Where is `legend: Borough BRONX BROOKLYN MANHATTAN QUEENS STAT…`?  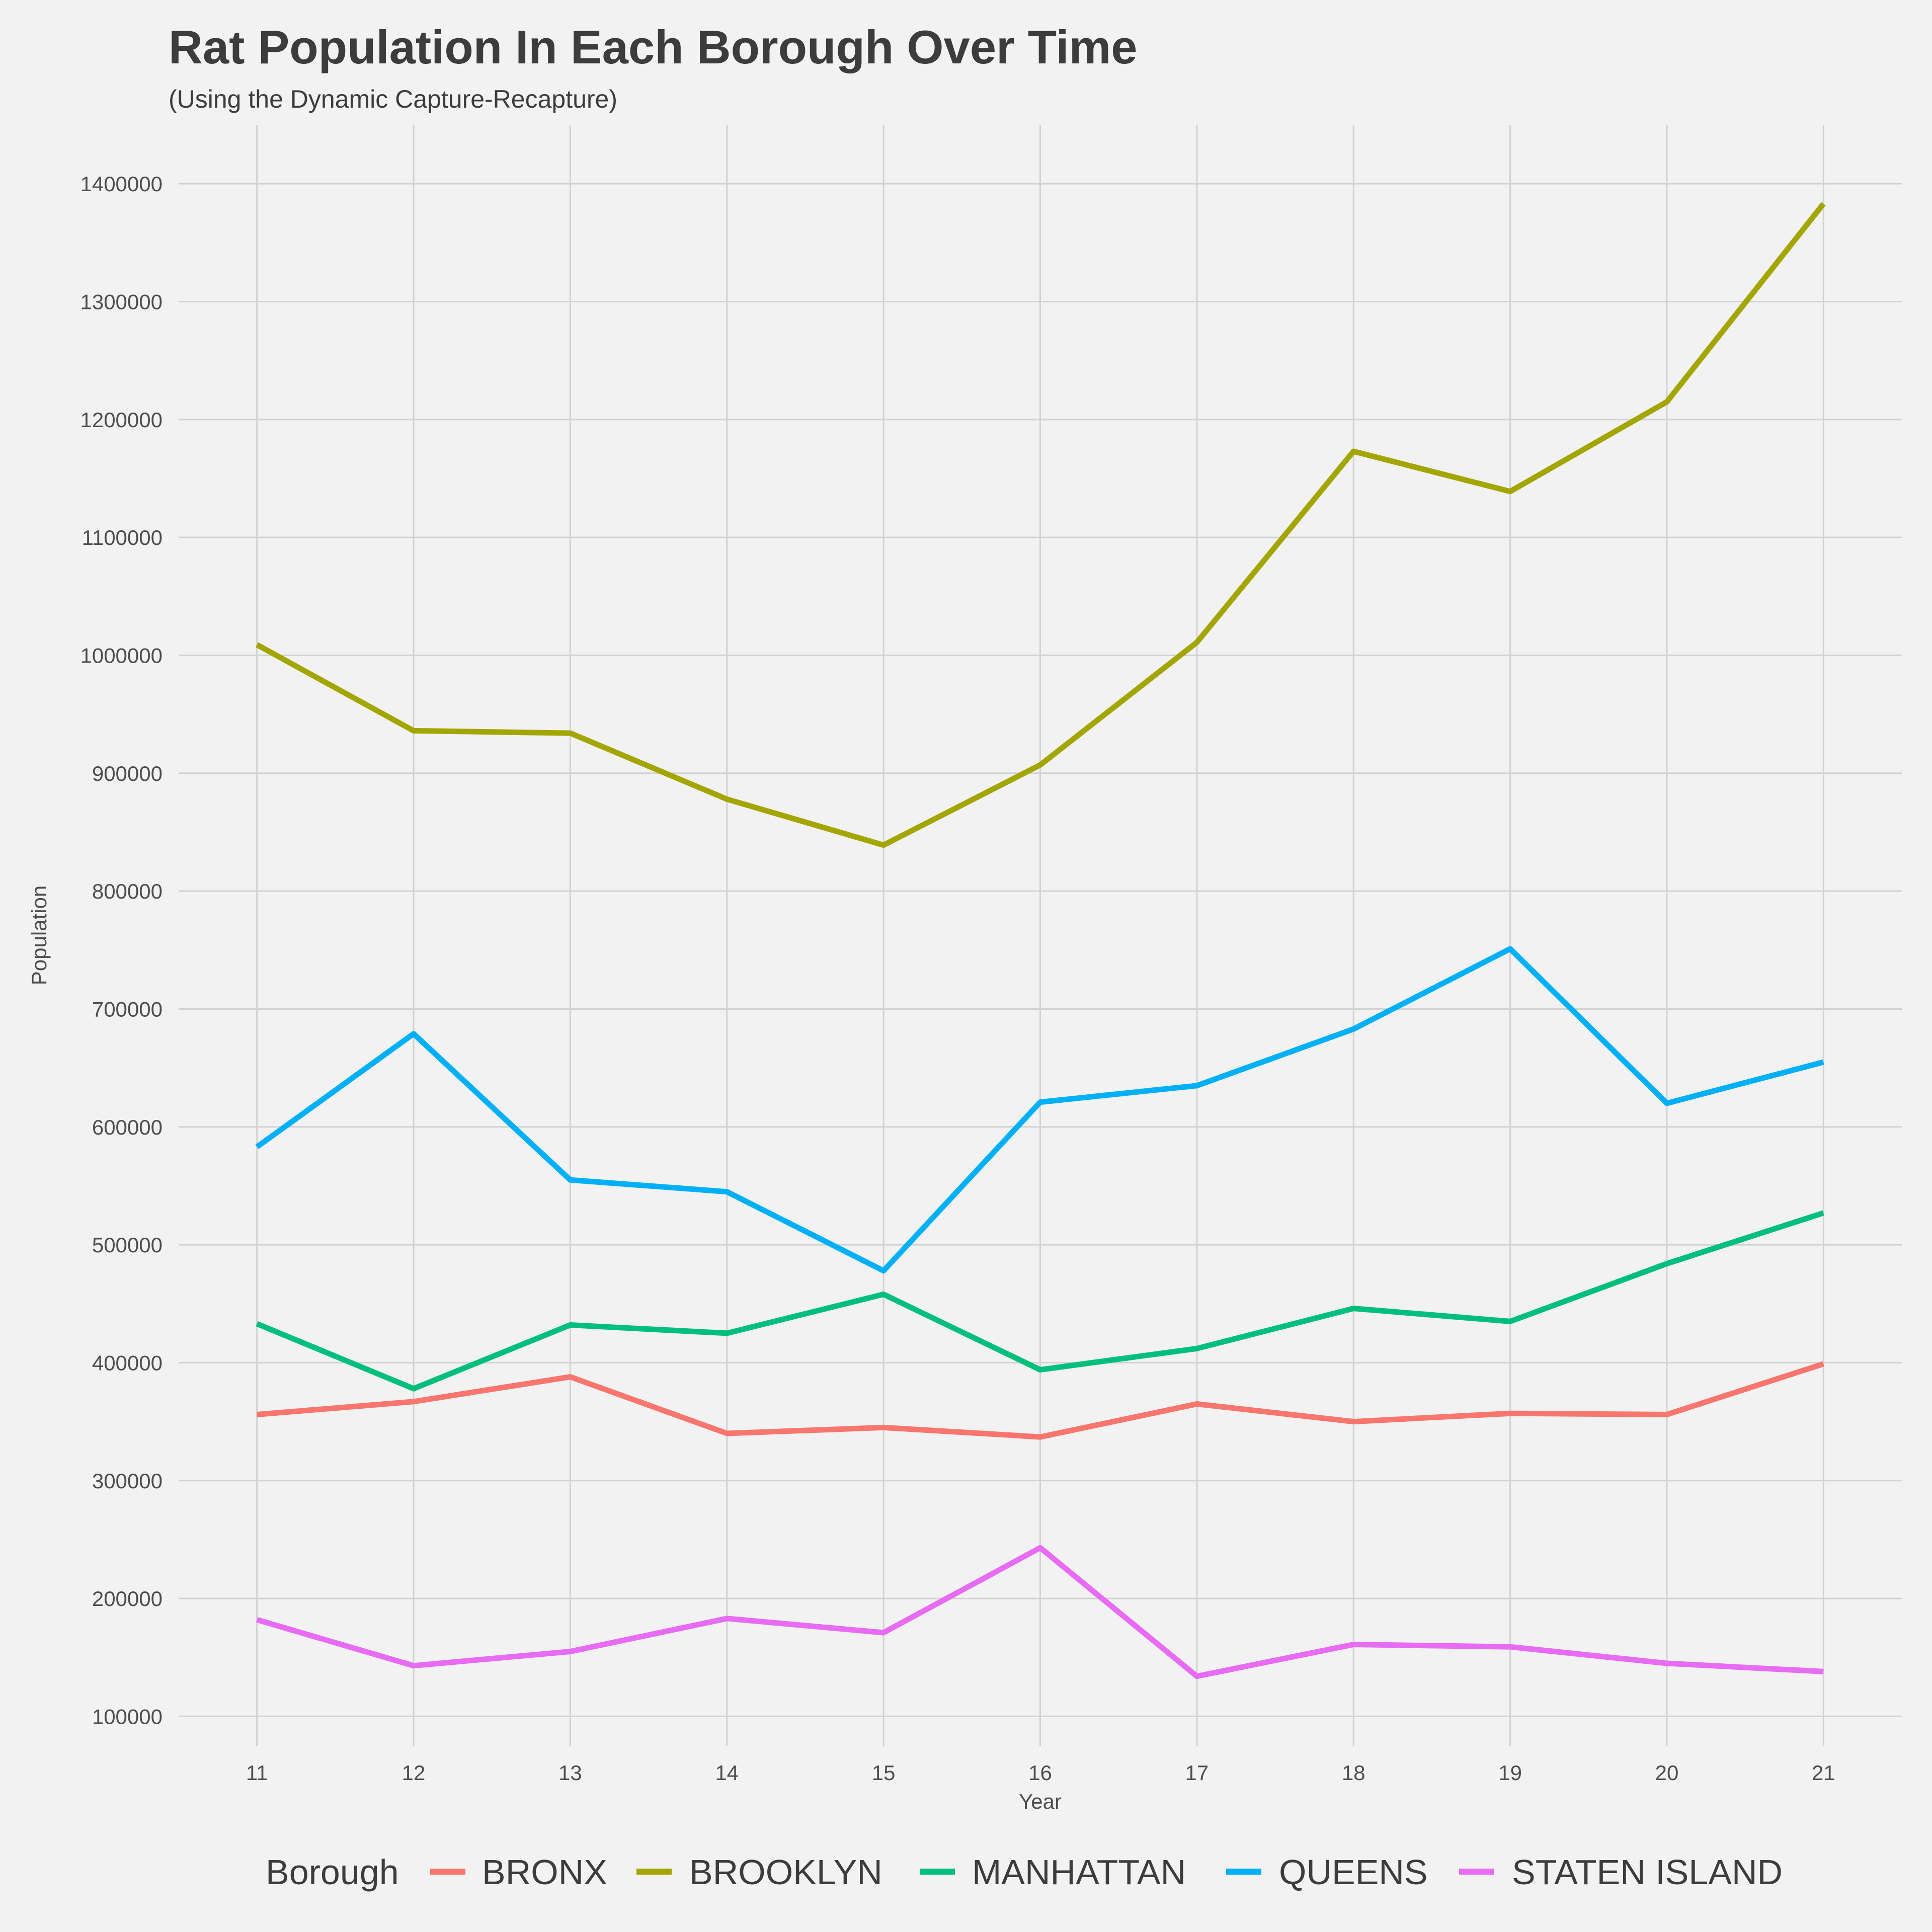
legend: Borough BRONX BROOKLYN MANHATTAN QUEENS STAT… is located at coordinates (1024, 1873).